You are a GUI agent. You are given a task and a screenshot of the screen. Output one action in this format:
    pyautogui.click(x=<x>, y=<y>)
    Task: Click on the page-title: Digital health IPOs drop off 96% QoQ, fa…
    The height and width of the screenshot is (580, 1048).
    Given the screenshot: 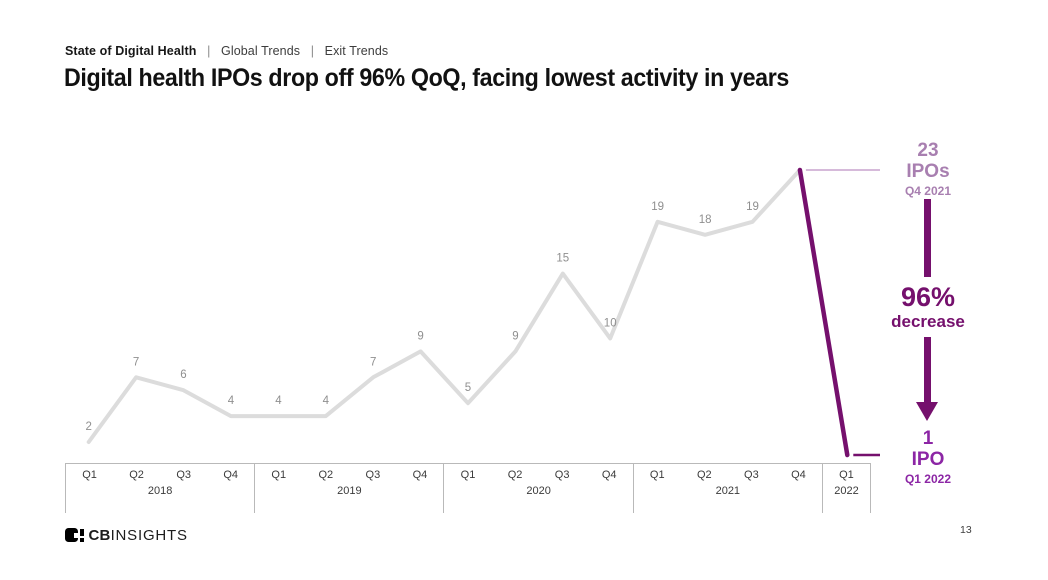 What is the action you would take?
    pyautogui.click(x=426, y=78)
    